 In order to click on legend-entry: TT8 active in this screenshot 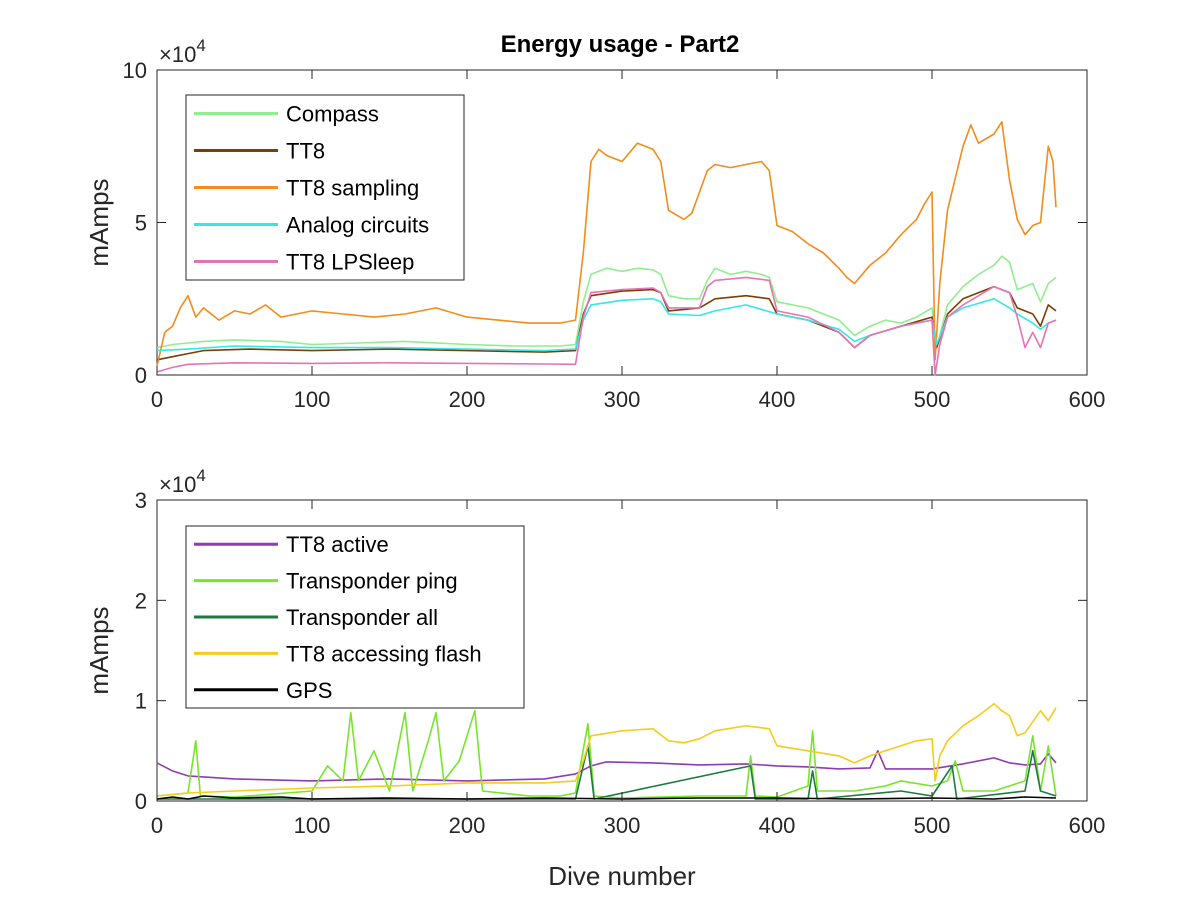, I will do `click(337, 544)`.